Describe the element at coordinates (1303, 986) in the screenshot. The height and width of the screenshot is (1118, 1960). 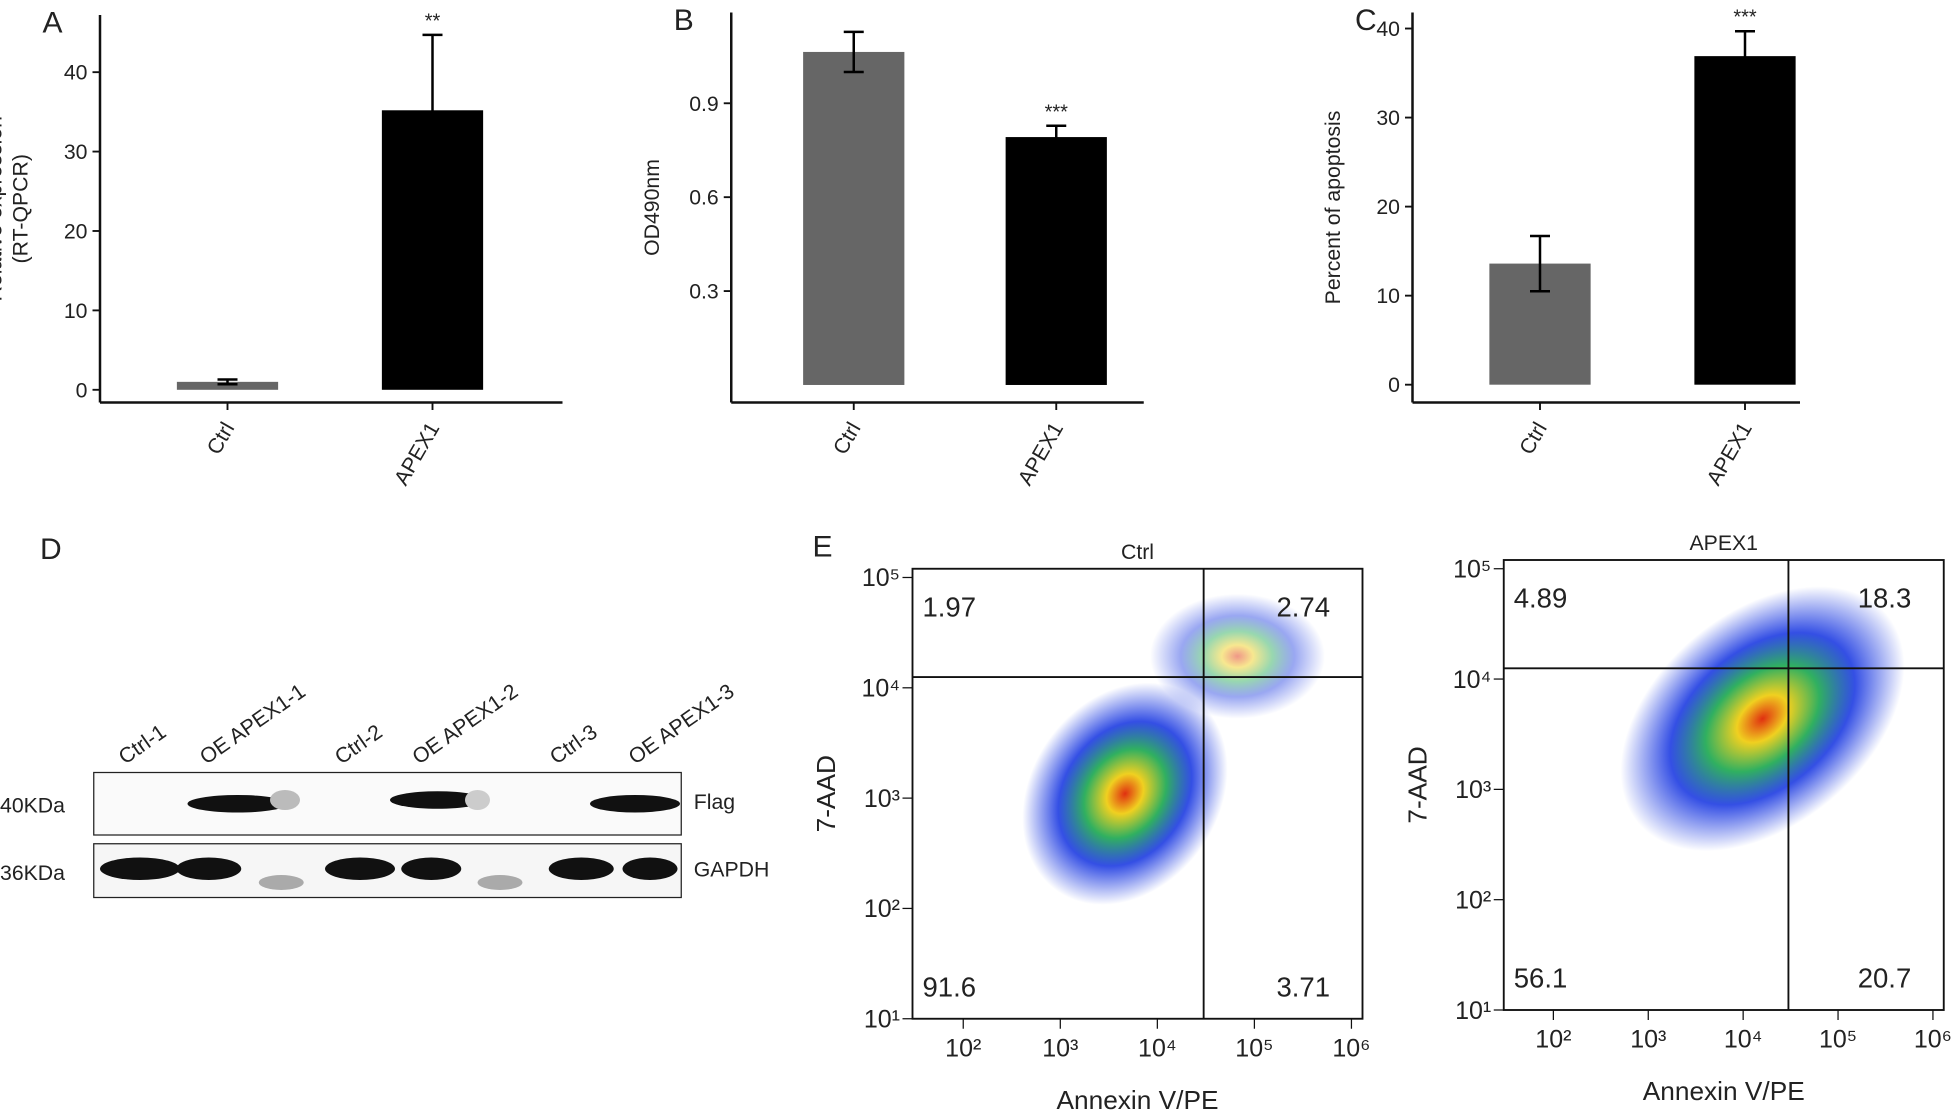
I see `quadrant-value: 3.71` at that location.